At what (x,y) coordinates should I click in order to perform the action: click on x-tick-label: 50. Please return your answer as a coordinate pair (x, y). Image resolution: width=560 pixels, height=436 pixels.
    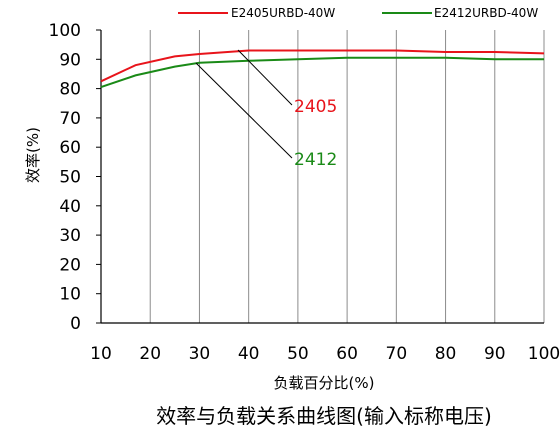
    Looking at the image, I should click on (298, 354).